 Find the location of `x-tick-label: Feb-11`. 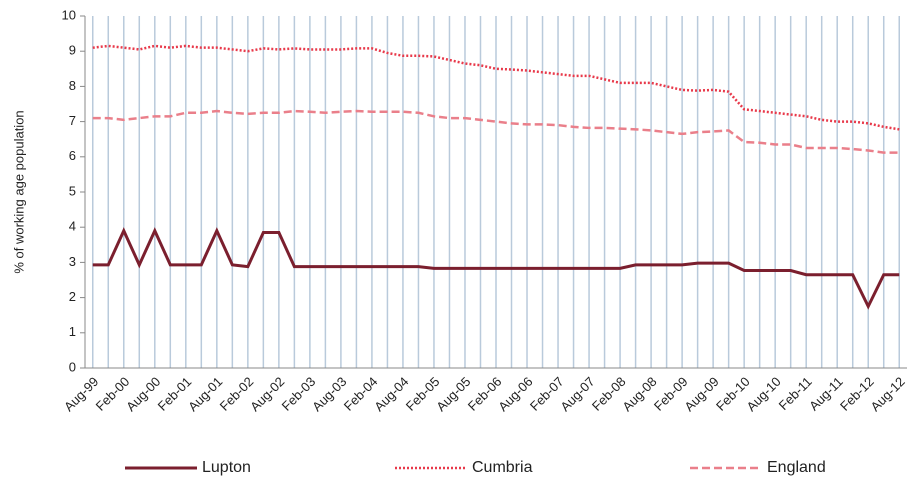

x-tick-label: Feb-11 is located at coordinates (795, 393).